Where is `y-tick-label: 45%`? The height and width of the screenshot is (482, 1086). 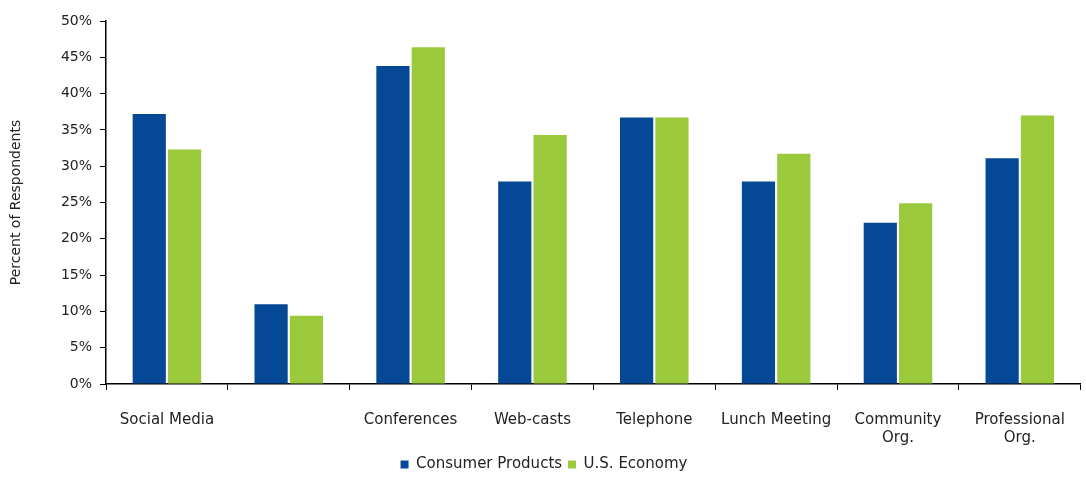 y-tick-label: 45% is located at coordinates (76, 55).